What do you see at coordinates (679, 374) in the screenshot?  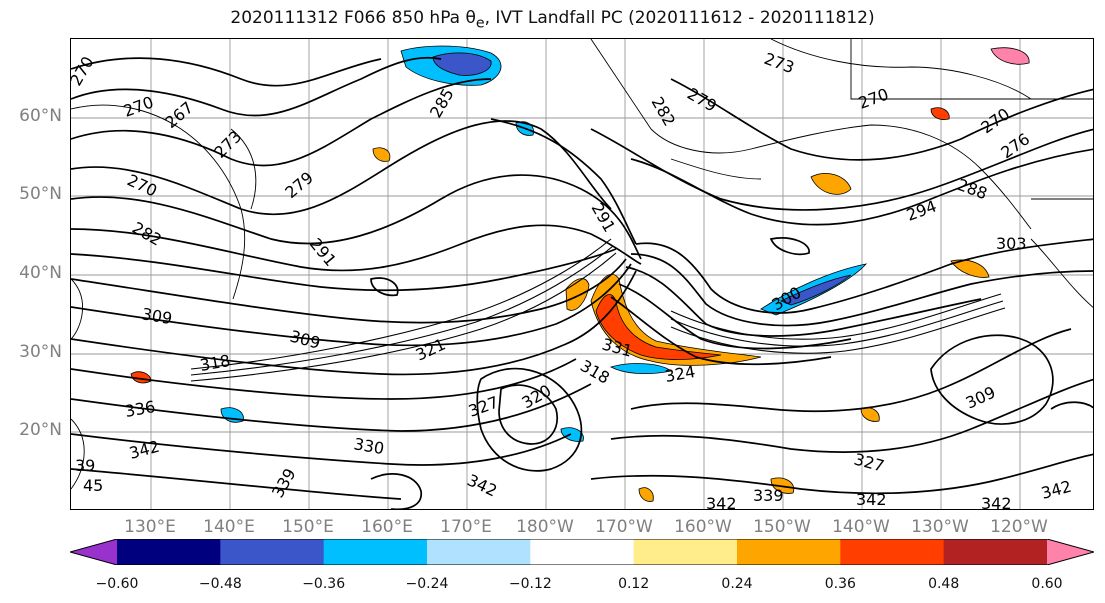 I see `contour-label: 324` at bounding box center [679, 374].